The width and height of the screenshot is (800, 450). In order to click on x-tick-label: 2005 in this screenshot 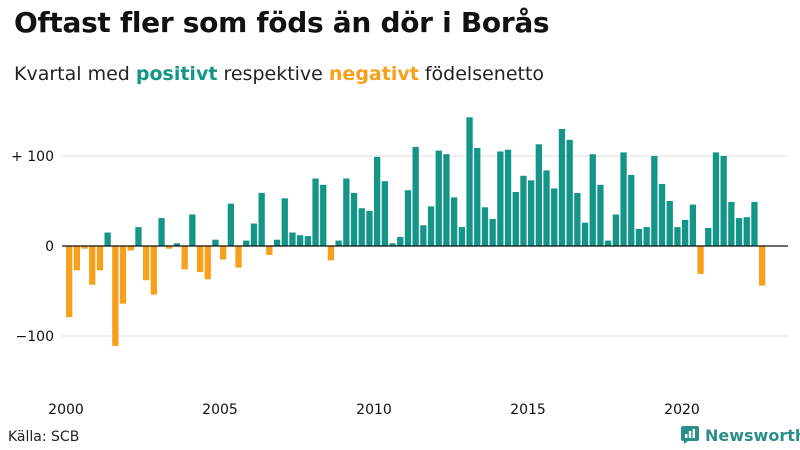, I will do `click(220, 410)`.